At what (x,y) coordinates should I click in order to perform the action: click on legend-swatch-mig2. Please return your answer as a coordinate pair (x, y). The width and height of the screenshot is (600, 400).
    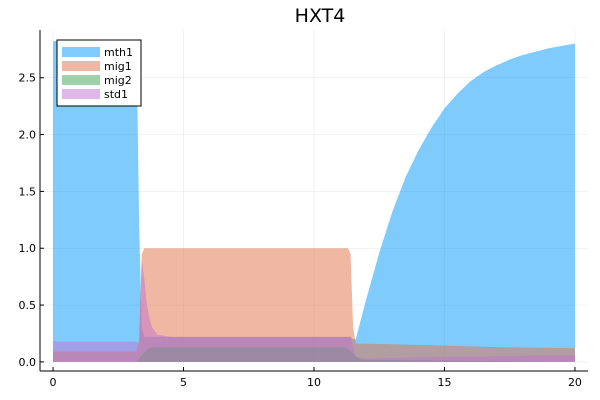
    Looking at the image, I should click on (81, 80).